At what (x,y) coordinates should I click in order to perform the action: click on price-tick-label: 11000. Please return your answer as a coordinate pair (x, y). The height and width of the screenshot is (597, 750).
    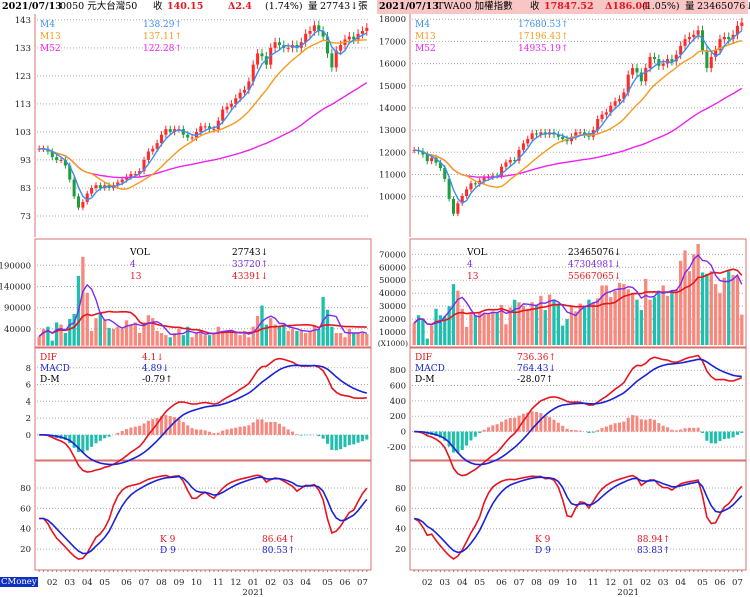
    Looking at the image, I should click on (392, 175).